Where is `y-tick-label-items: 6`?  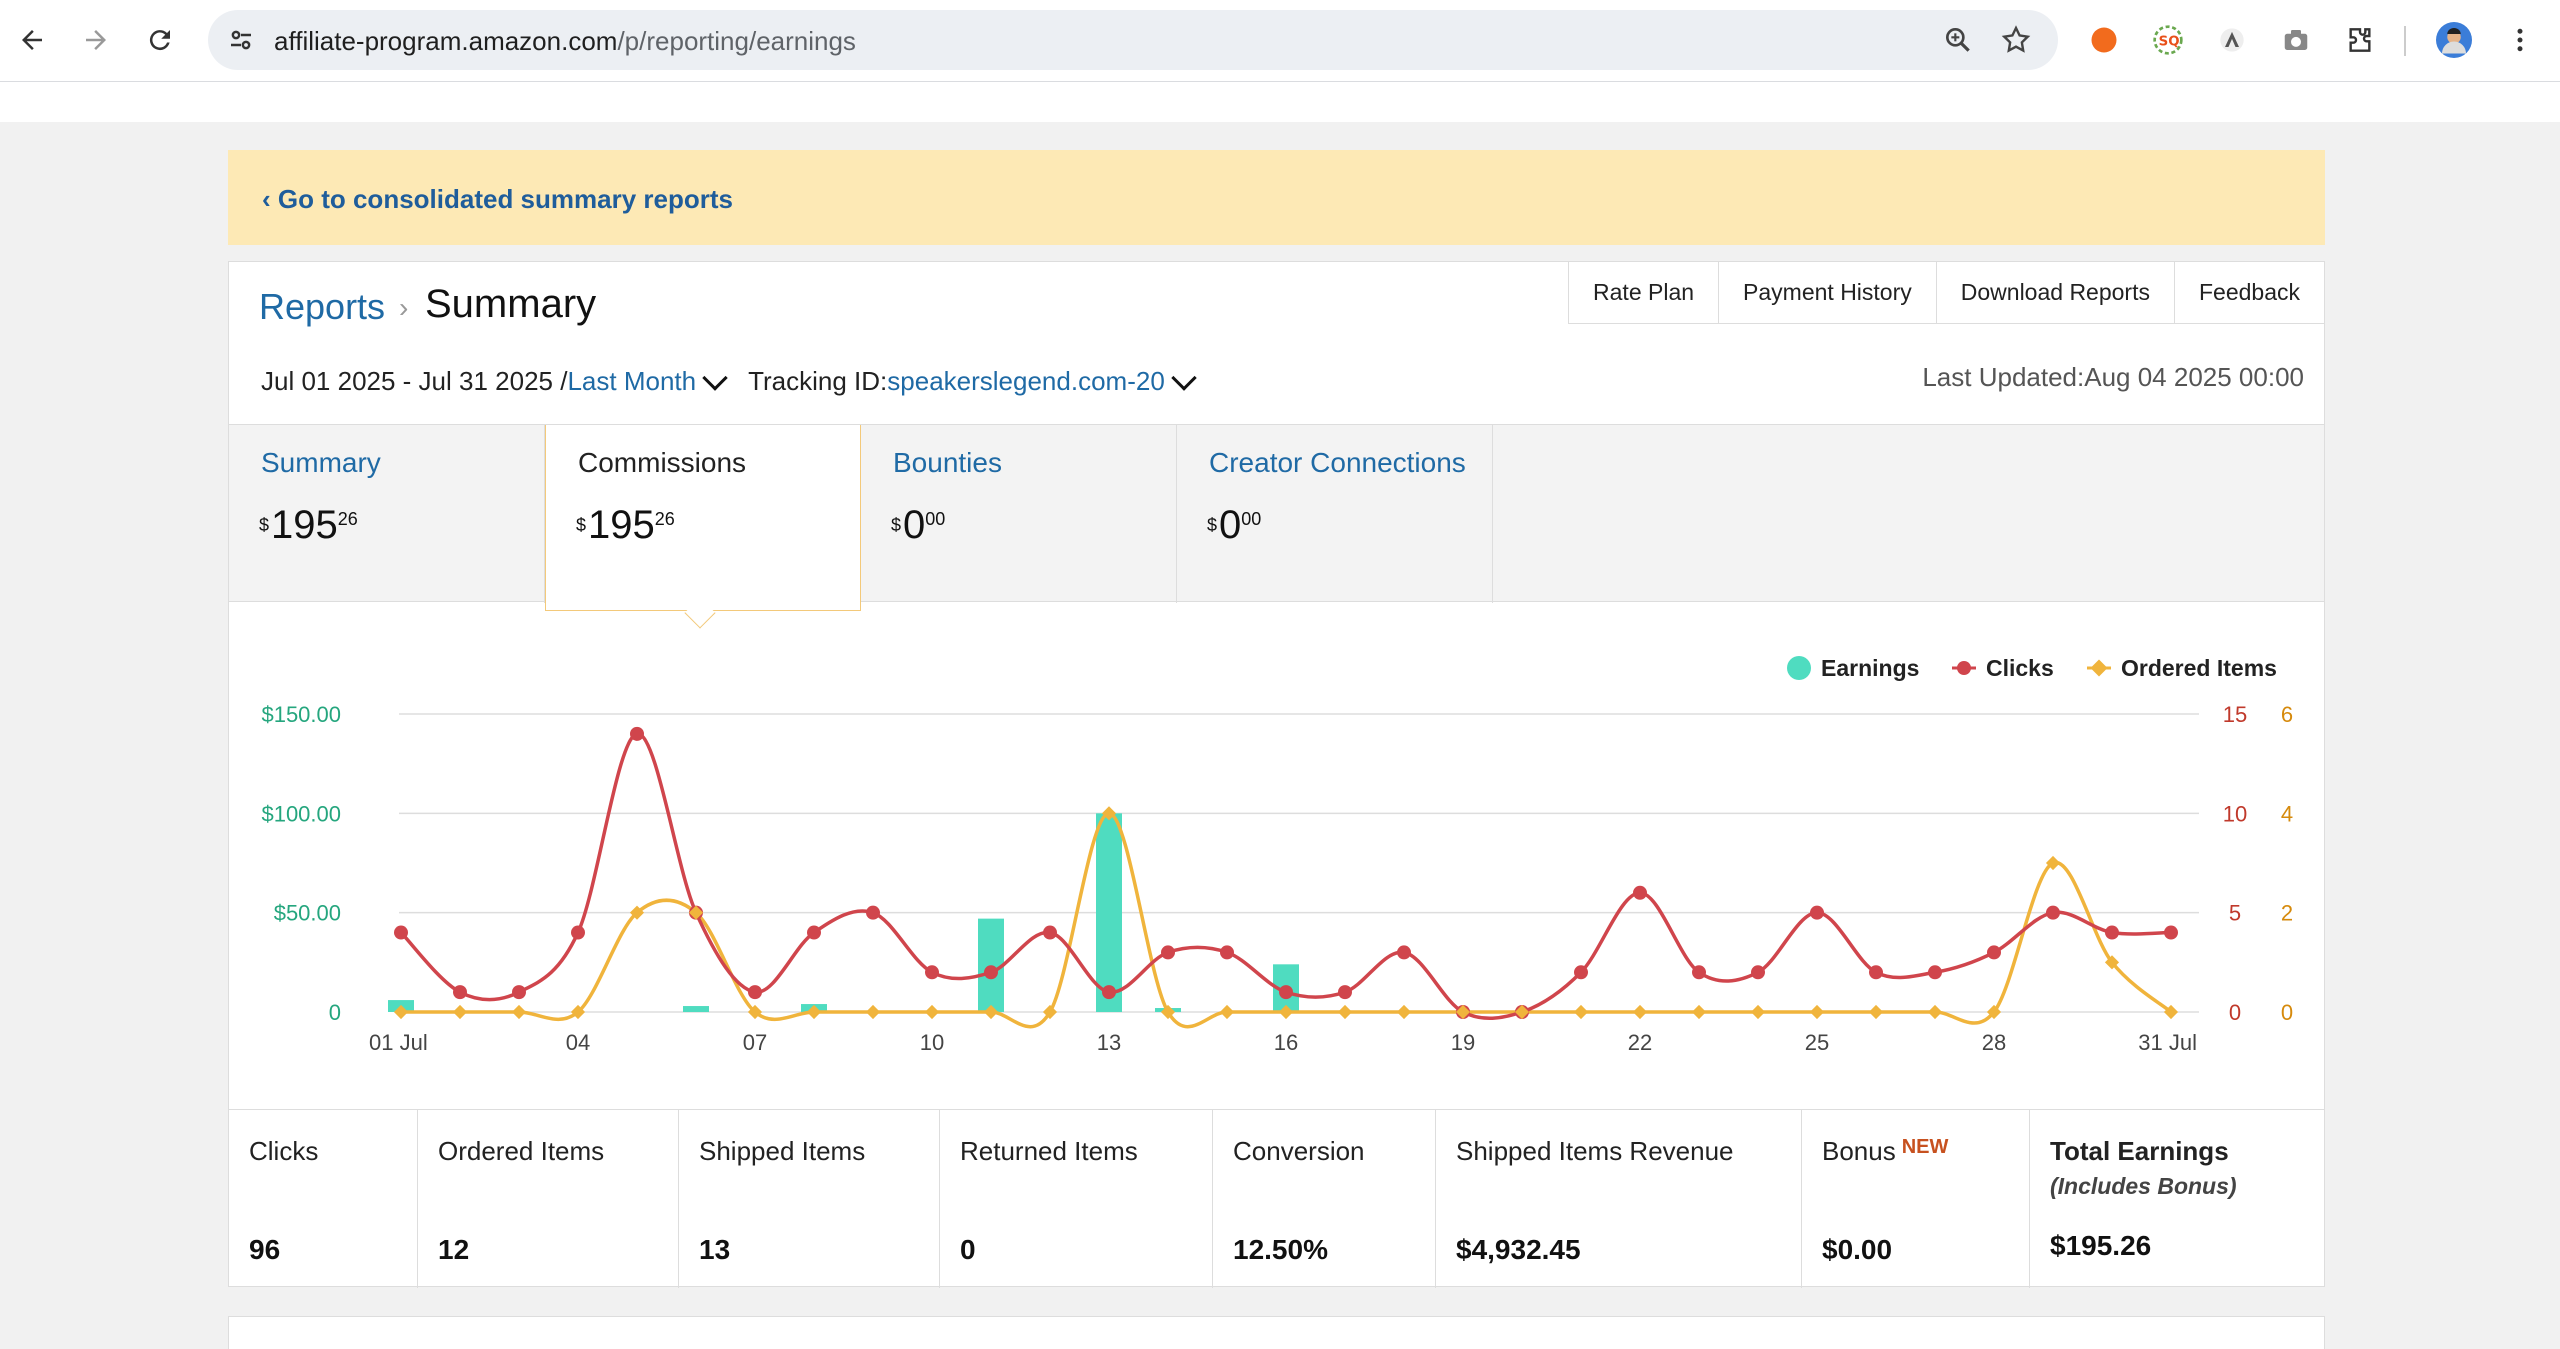
y-tick-label-items: 6 is located at coordinates (2287, 714).